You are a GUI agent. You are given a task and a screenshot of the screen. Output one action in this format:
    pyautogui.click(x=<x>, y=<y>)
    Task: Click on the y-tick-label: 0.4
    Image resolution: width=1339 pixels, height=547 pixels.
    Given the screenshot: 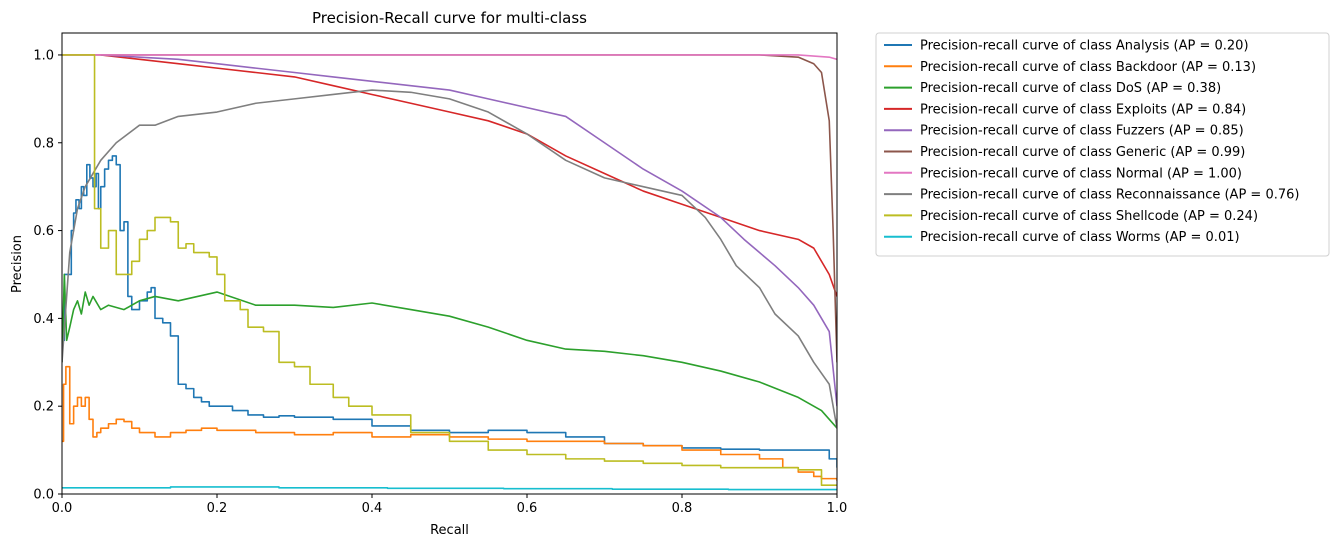 What is the action you would take?
    pyautogui.click(x=43, y=319)
    